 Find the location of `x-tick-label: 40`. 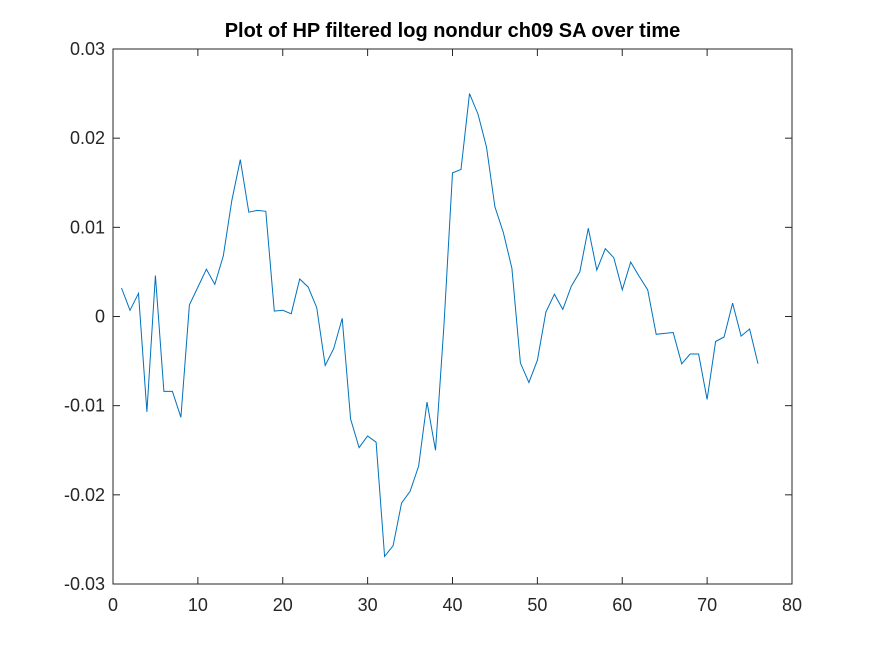

x-tick-label: 40 is located at coordinates (452, 605).